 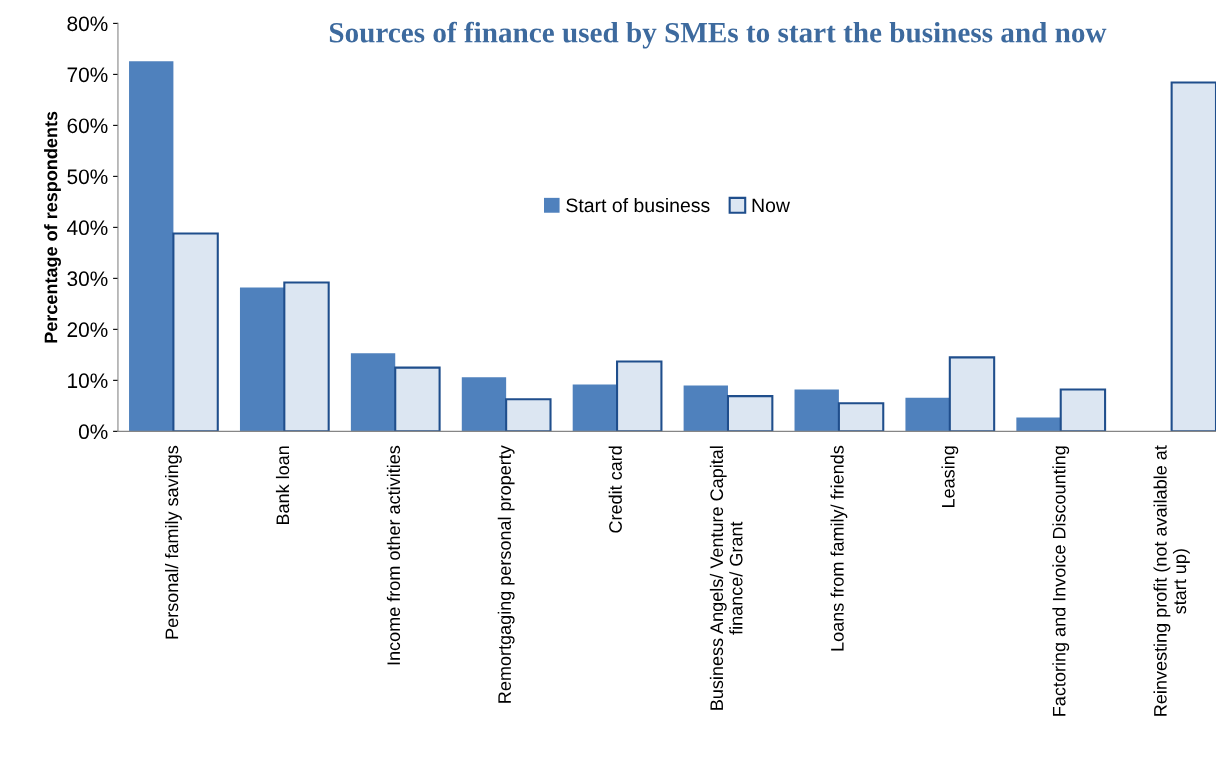 I want to click on y-tick-label: 70%, so click(x=87, y=75).